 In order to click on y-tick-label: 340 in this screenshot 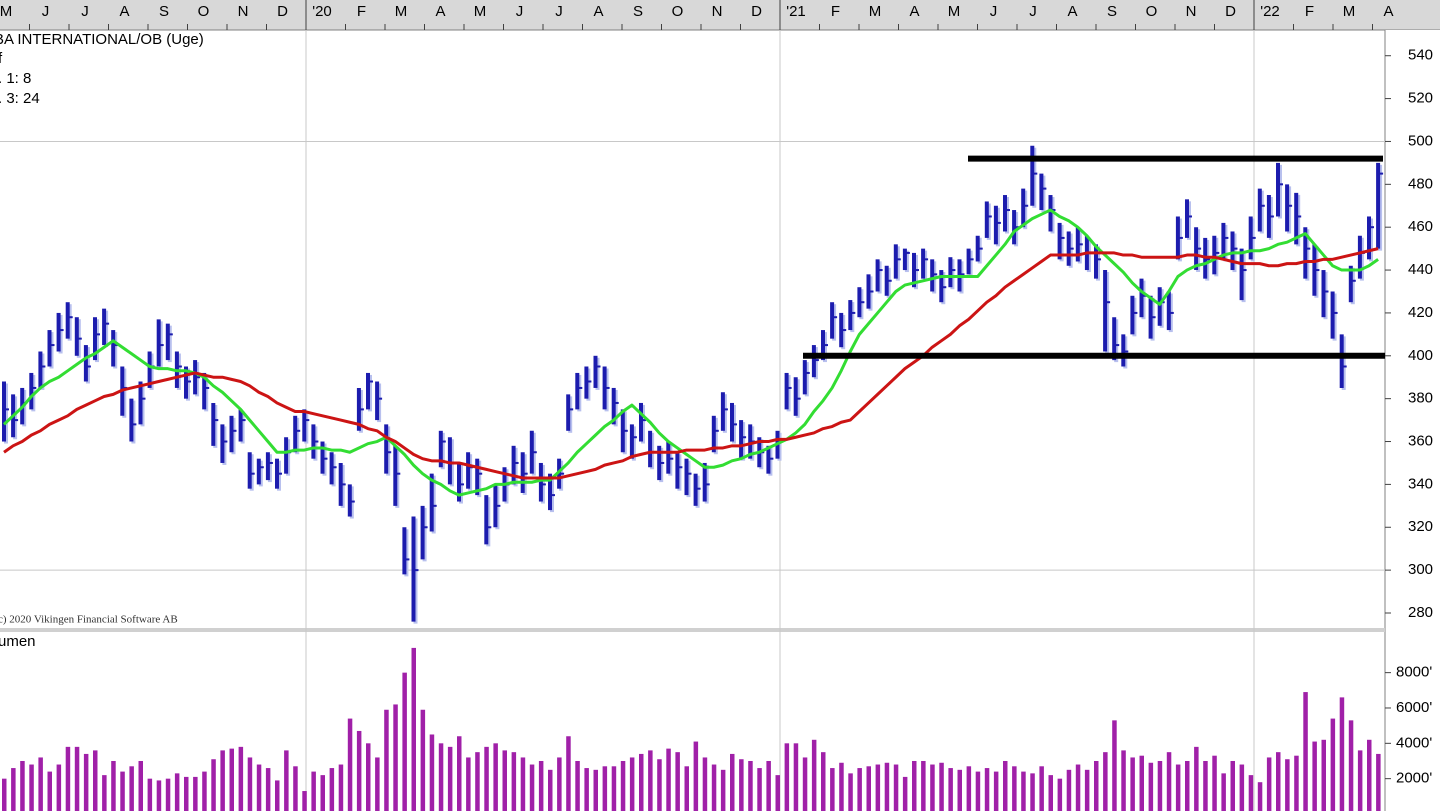, I will do `click(1420, 483)`.